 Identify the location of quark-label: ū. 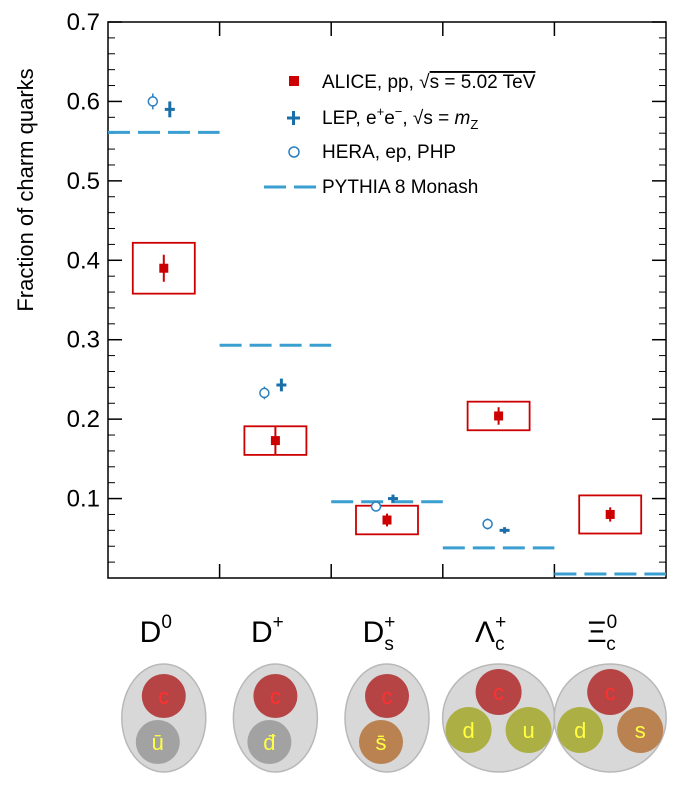
(158, 742).